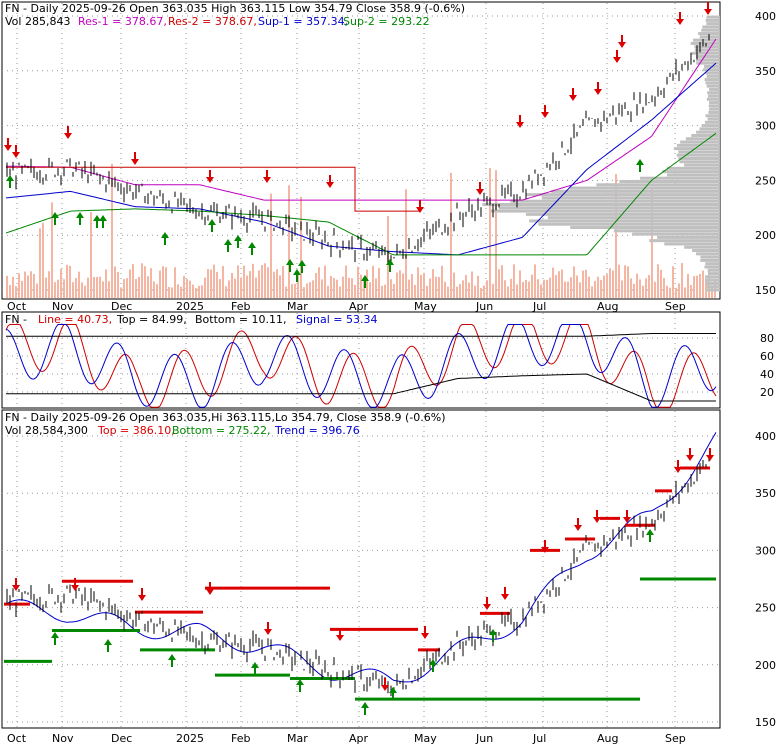 Image resolution: width=780 pixels, height=745 pixels. Describe the element at coordinates (484, 738) in the screenshot. I see `month-label: Jun` at that location.